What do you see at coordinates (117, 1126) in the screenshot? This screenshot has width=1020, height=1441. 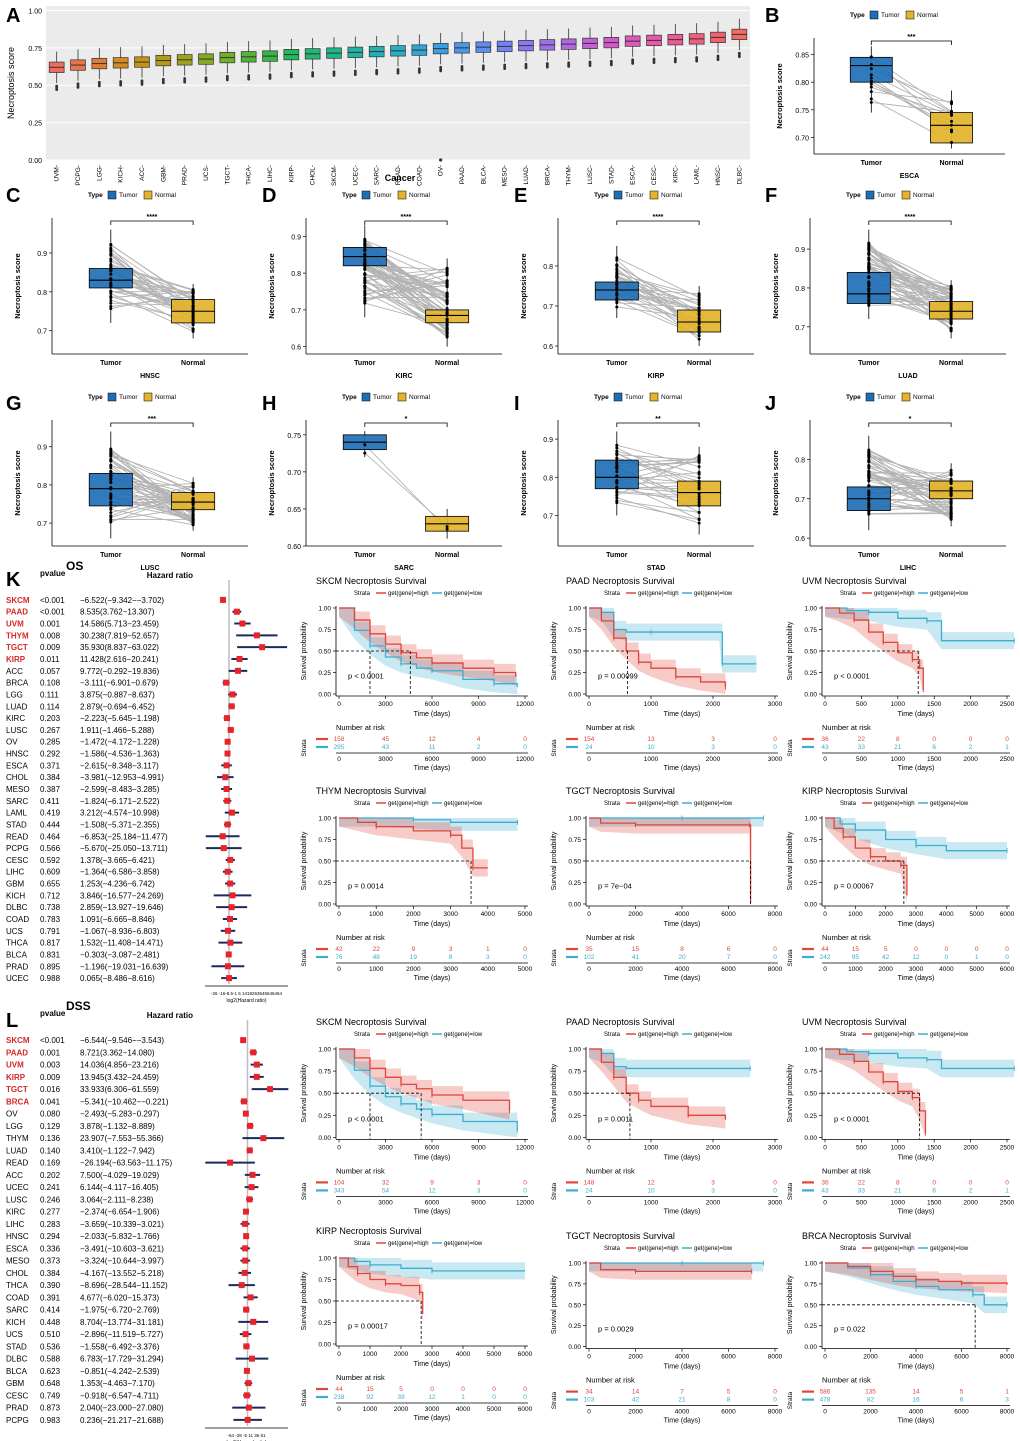 I see `row-hr: 3.878(−1.132−8.889)` at bounding box center [117, 1126].